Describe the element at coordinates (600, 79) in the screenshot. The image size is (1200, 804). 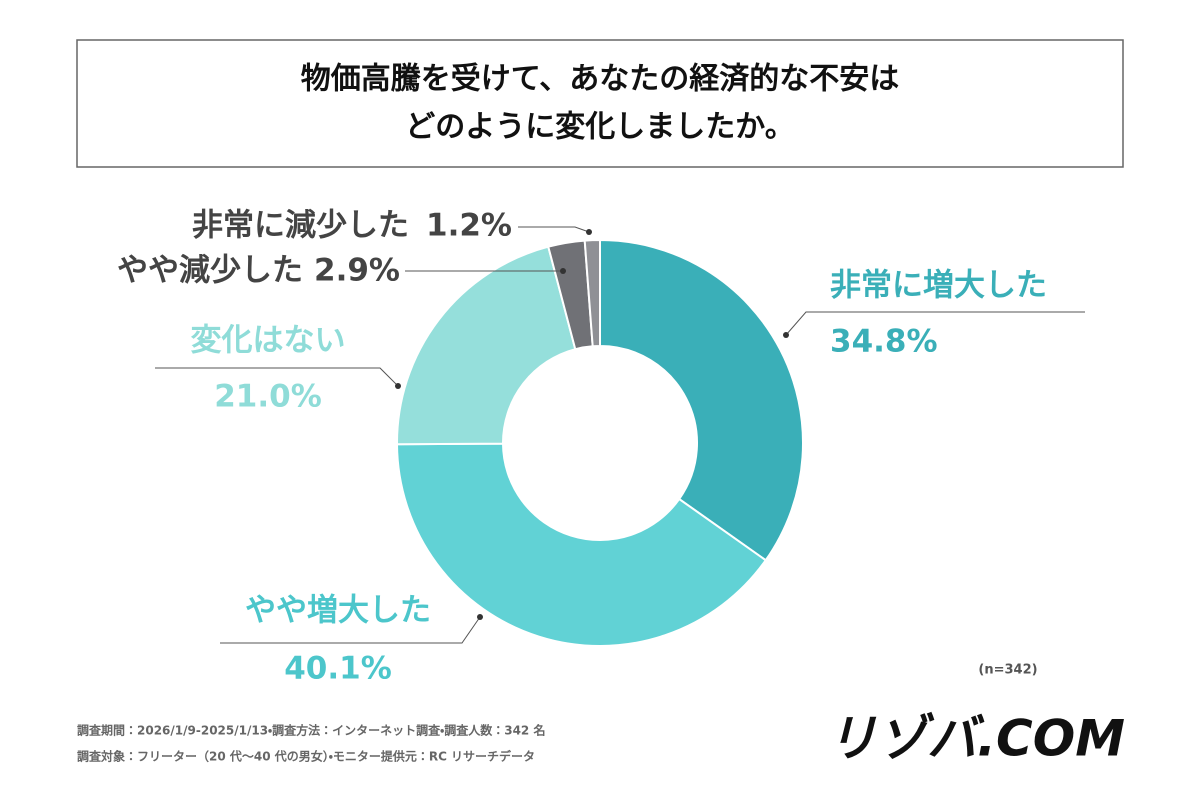
I see `chart-title: 物価高騰を受けて、あなたの経済的な不安は` at that location.